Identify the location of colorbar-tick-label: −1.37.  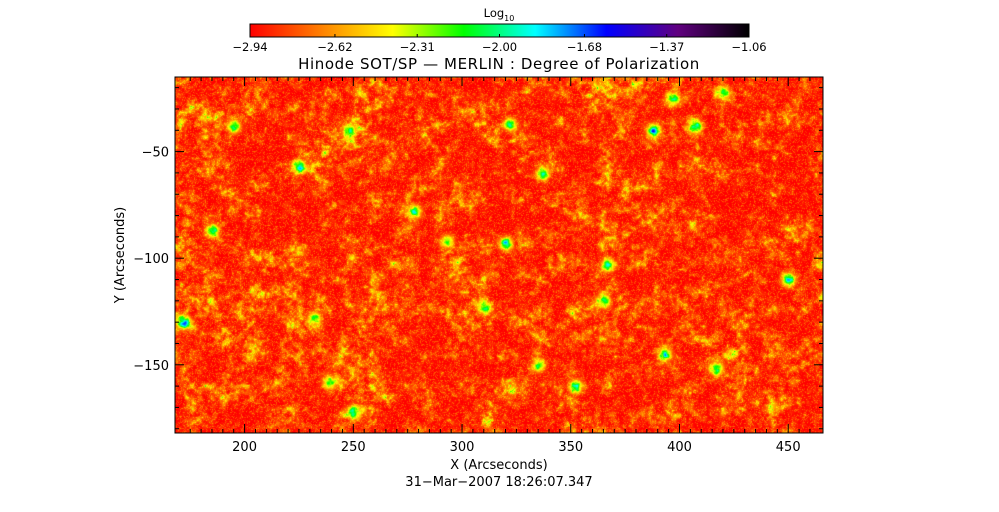
(666, 47).